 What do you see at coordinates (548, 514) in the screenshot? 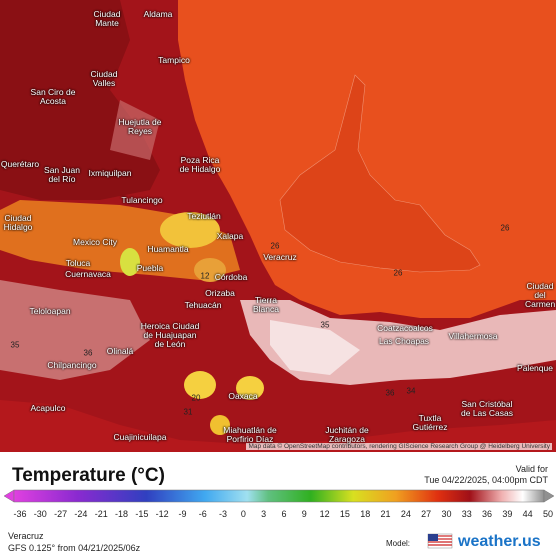
I see `colorbar-tick-label: 50` at bounding box center [548, 514].